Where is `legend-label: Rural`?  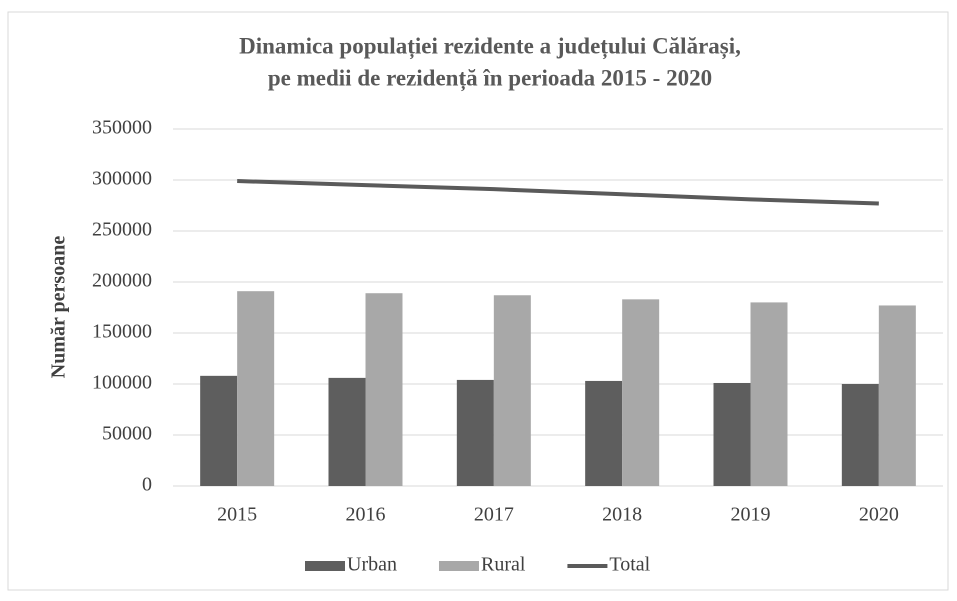
legend-label: Rural is located at coordinates (503, 565).